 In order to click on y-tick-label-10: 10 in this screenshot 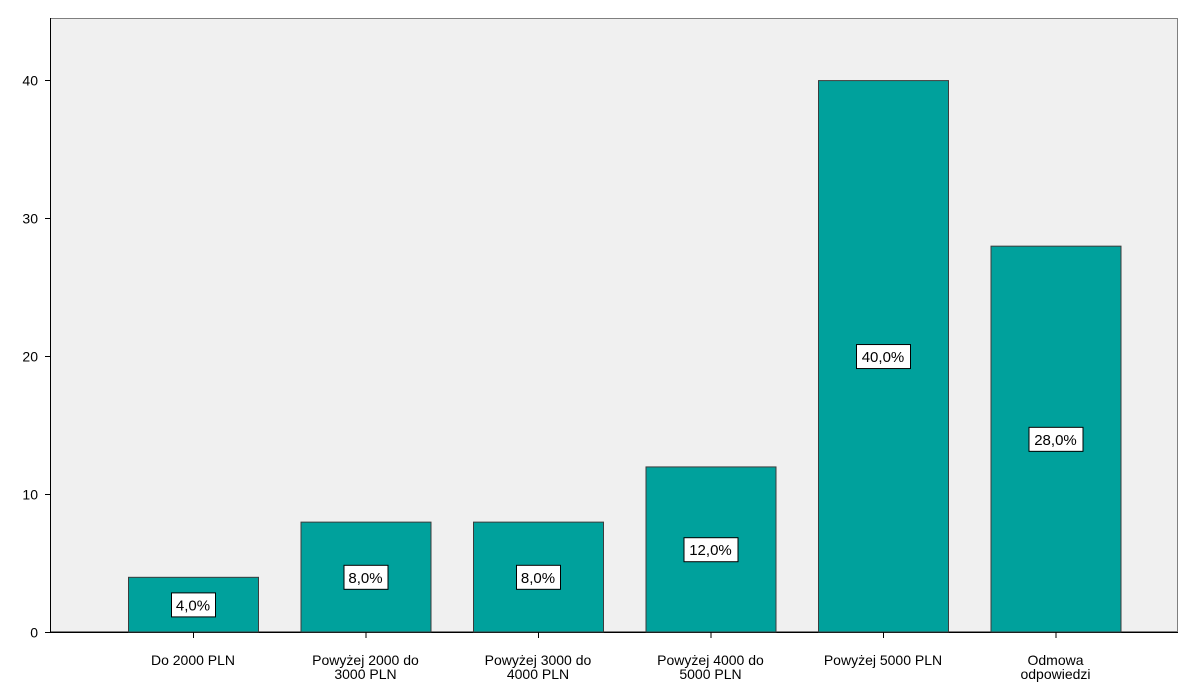, I will do `click(30, 495)`.